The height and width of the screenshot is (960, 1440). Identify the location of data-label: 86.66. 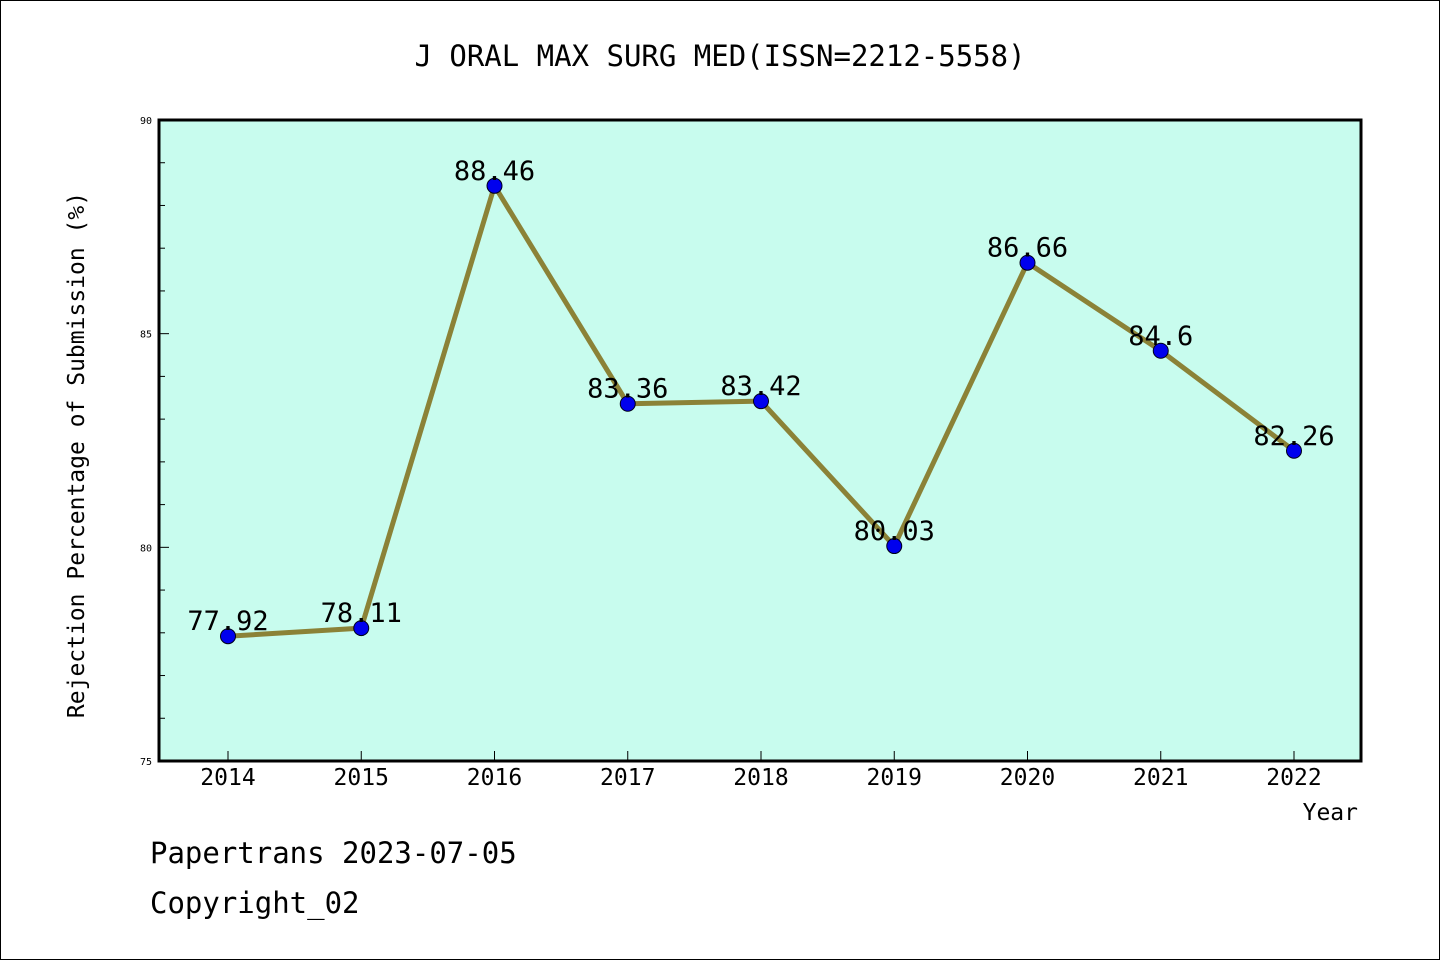
(1027, 248).